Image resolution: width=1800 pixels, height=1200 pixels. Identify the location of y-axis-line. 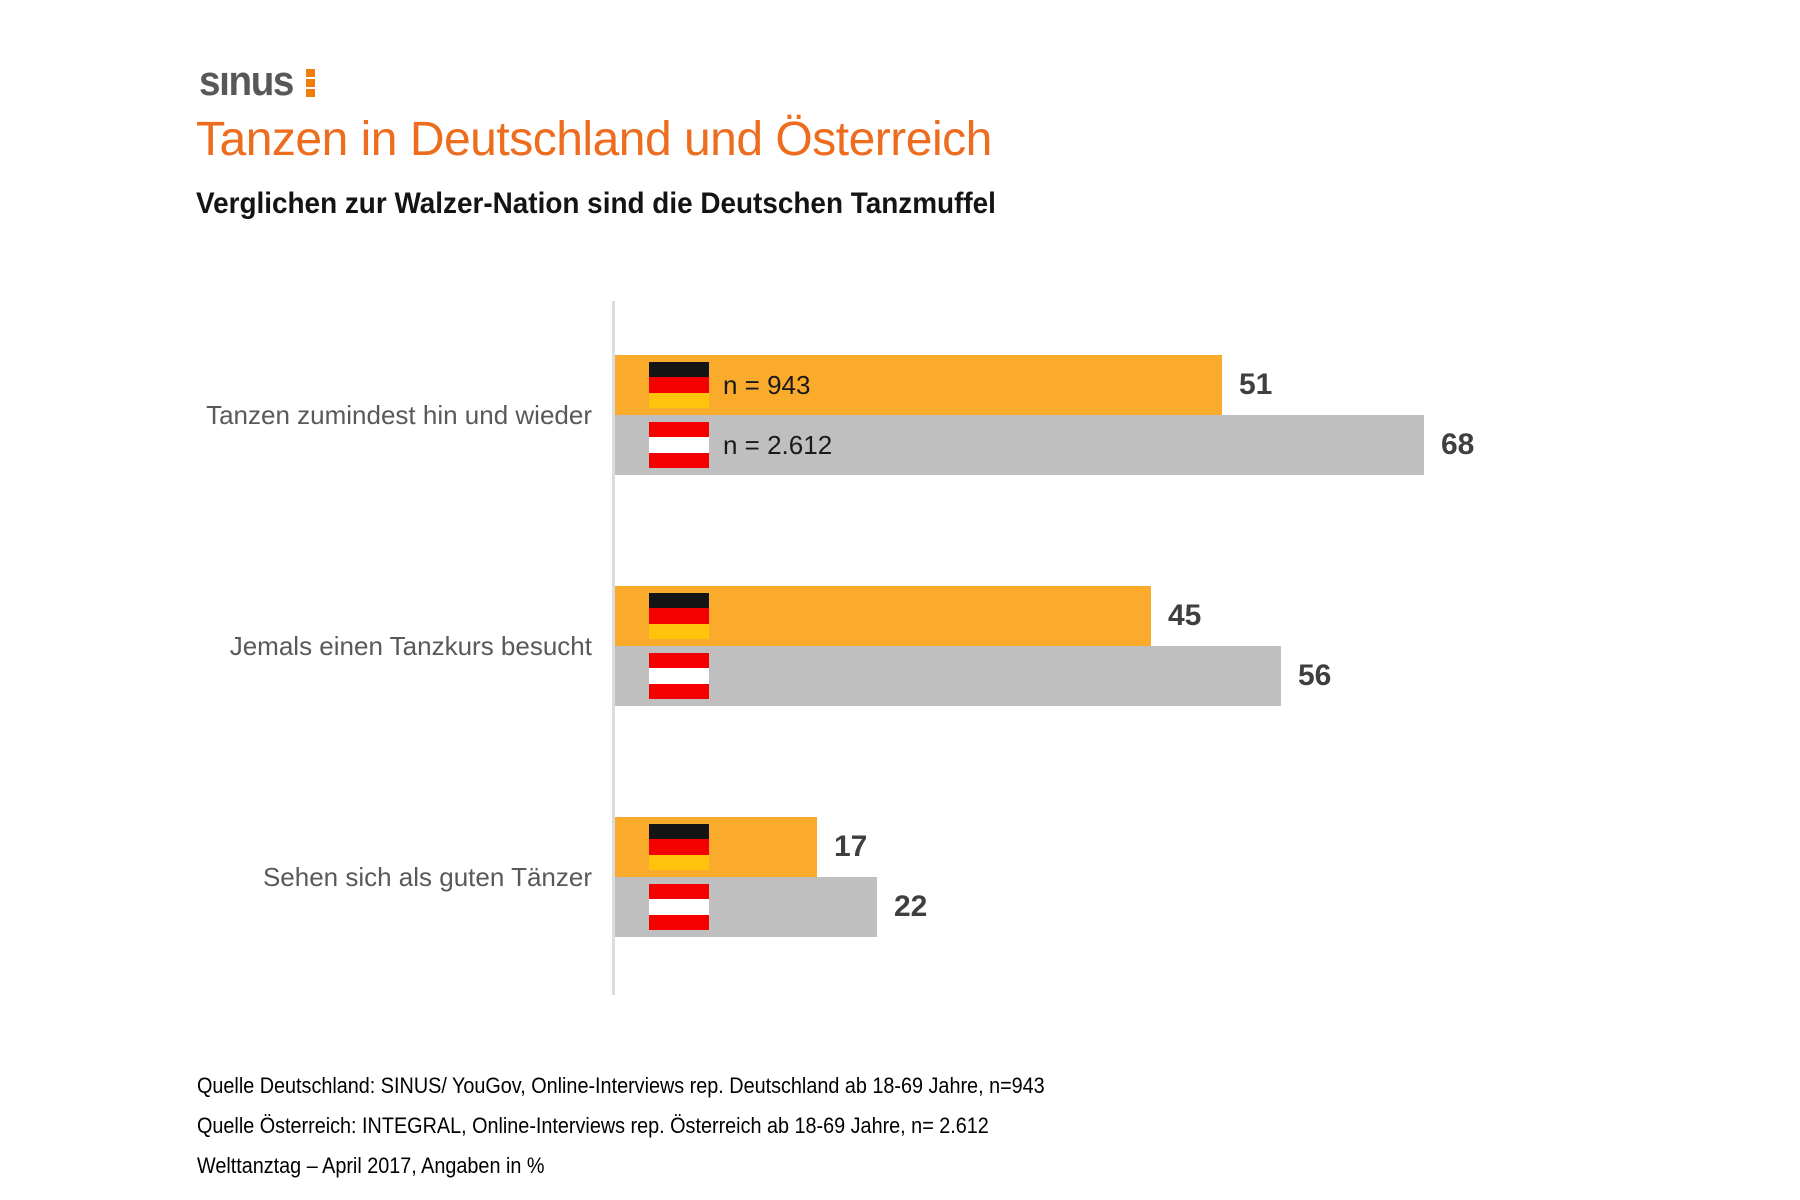
(613, 648).